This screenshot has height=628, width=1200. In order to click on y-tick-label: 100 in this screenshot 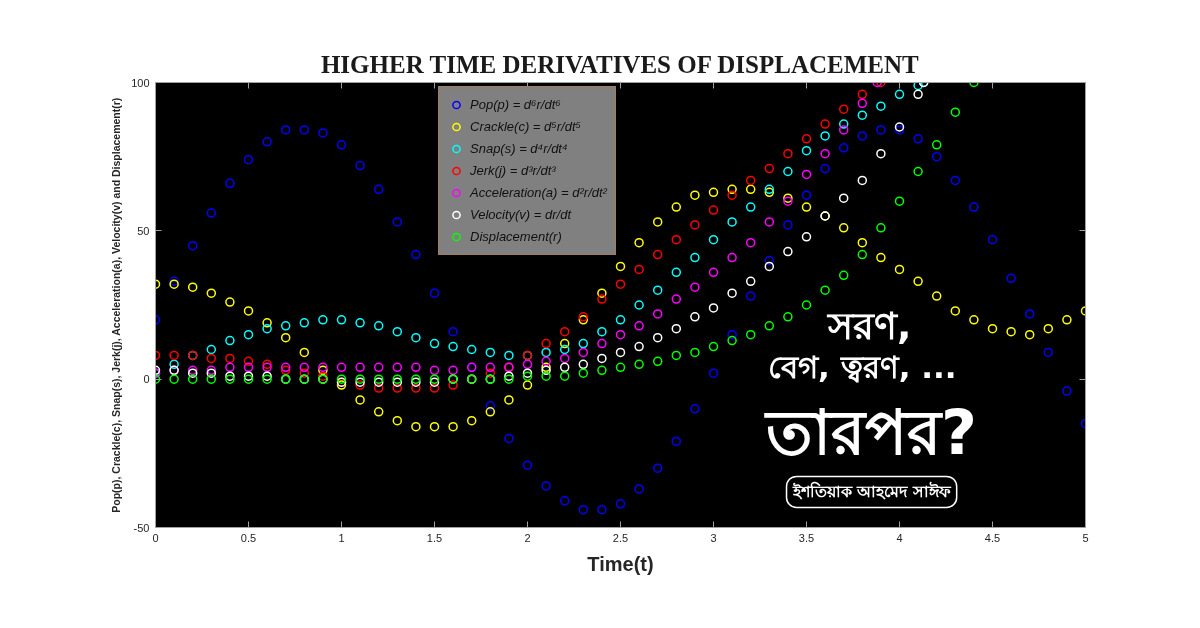, I will do `click(140, 82)`.